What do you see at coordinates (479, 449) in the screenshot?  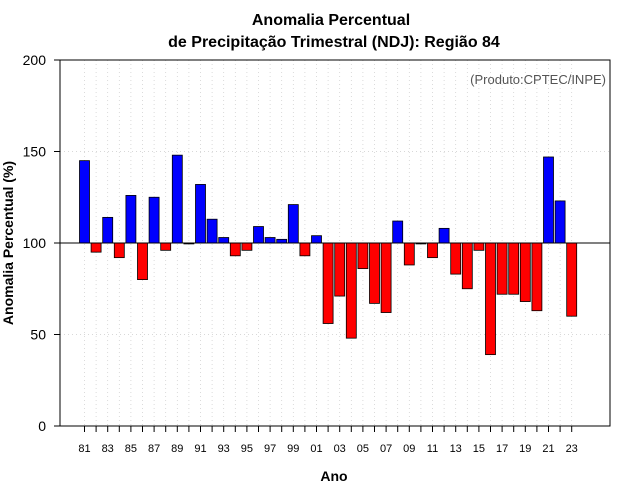 I see `x-tick-label: 15` at bounding box center [479, 449].